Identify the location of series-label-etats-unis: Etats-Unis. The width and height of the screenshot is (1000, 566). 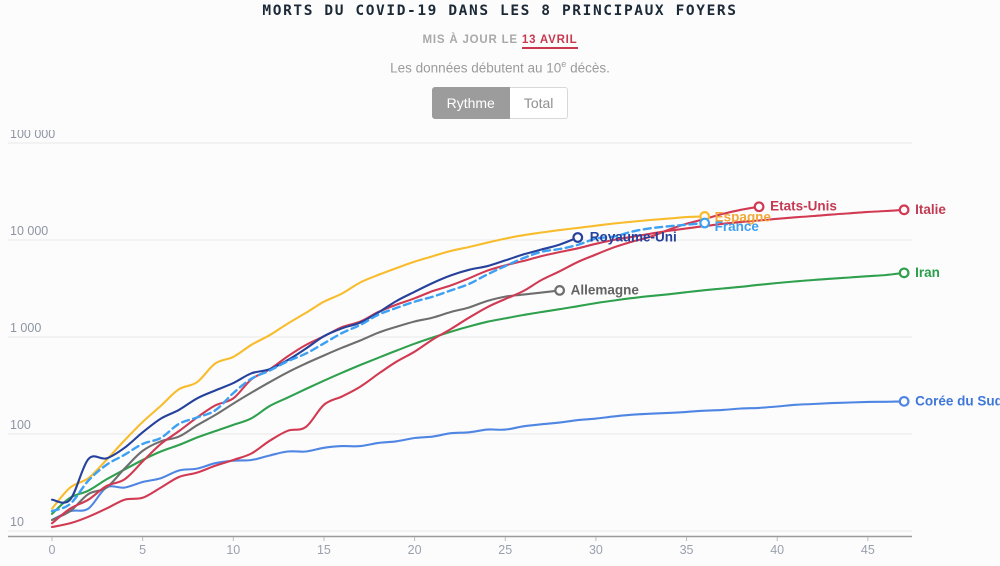
(803, 206).